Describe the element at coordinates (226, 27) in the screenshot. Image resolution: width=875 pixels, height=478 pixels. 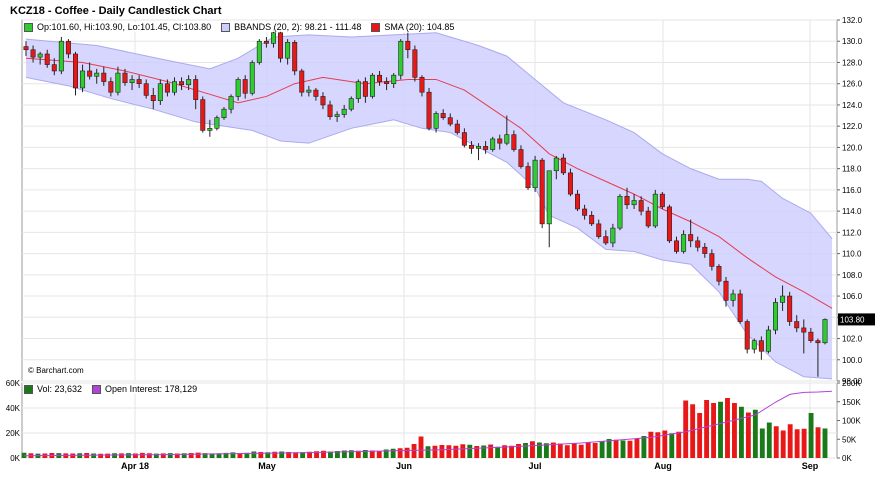
I see `bbands-swatch` at that location.